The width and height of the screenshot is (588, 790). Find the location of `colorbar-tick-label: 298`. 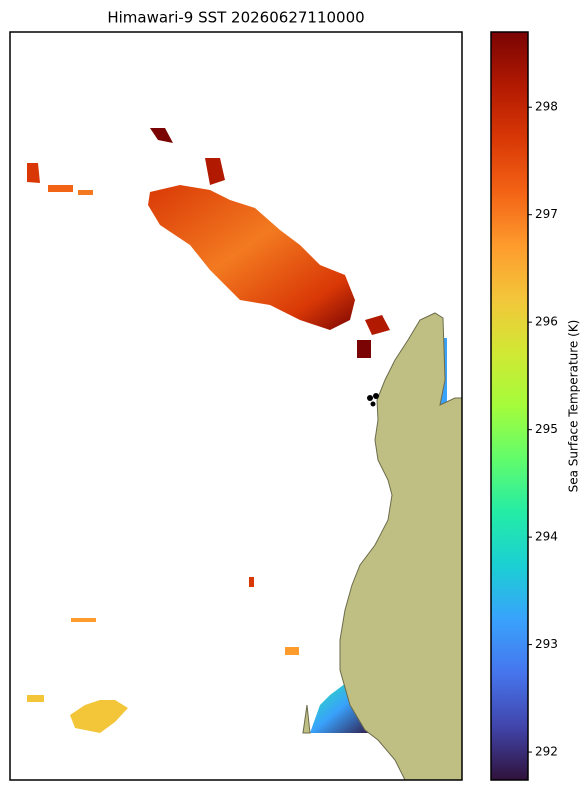

colorbar-tick-label: 298 is located at coordinates (546, 107).